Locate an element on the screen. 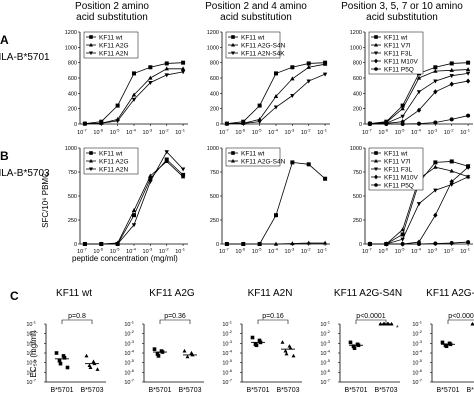 This screenshot has width=474, height=408. legend-entry: KF11 P5Q is located at coordinates (399, 69).